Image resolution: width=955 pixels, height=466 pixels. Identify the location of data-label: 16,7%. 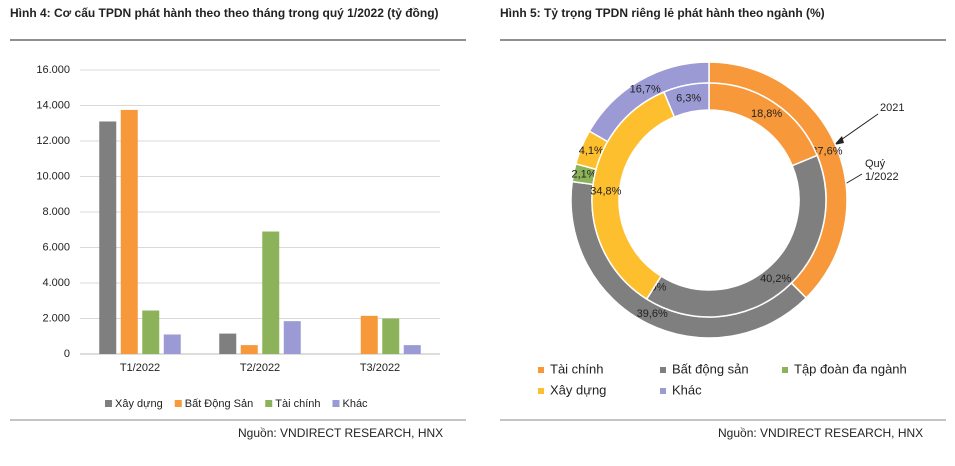
(645, 90).